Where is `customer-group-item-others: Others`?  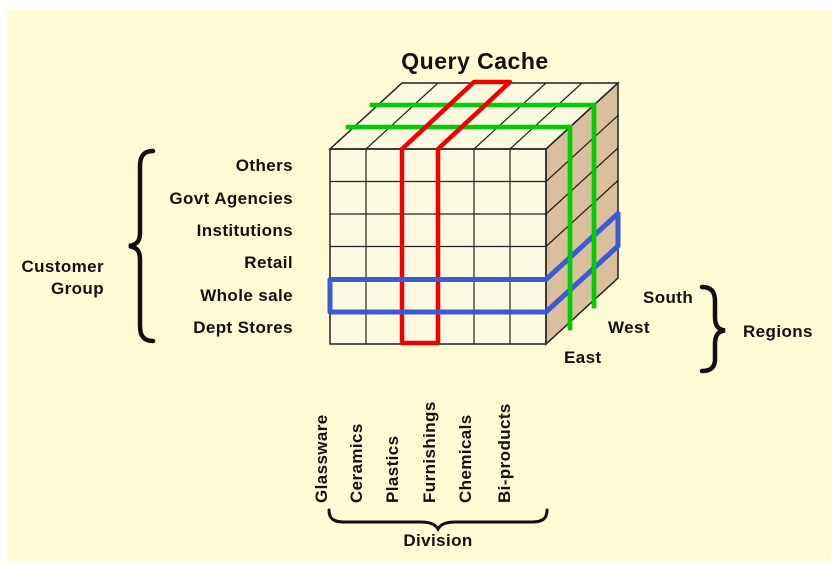
customer-group-item-others: Others is located at coordinates (264, 165).